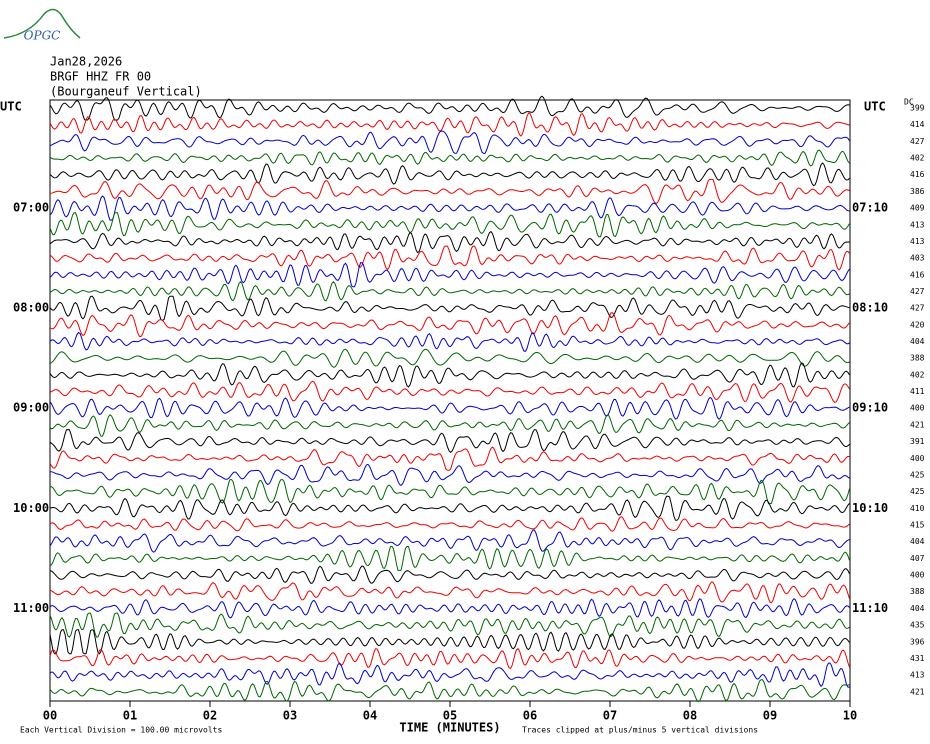 Image resolution: width=930 pixels, height=744 pixels. I want to click on right-zone: UTC, so click(875, 107).